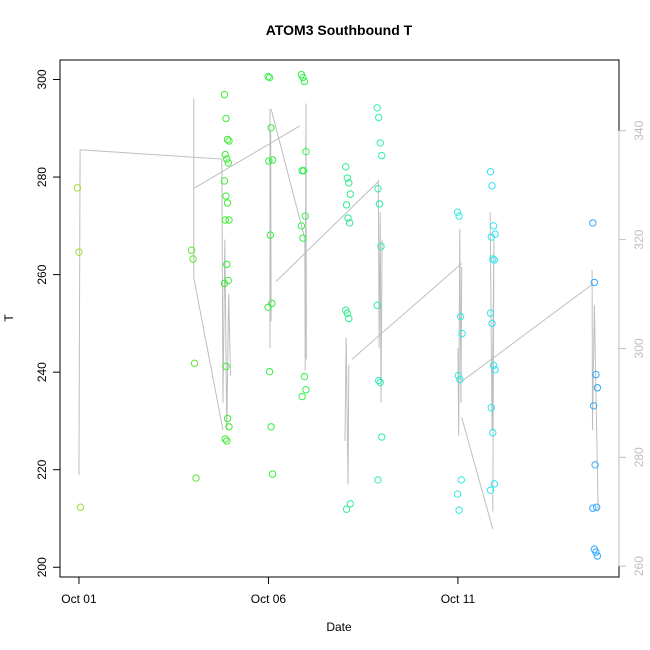 This screenshot has width=650, height=650. What do you see at coordinates (339, 627) in the screenshot?
I see `x-axis-label: Date` at bounding box center [339, 627].